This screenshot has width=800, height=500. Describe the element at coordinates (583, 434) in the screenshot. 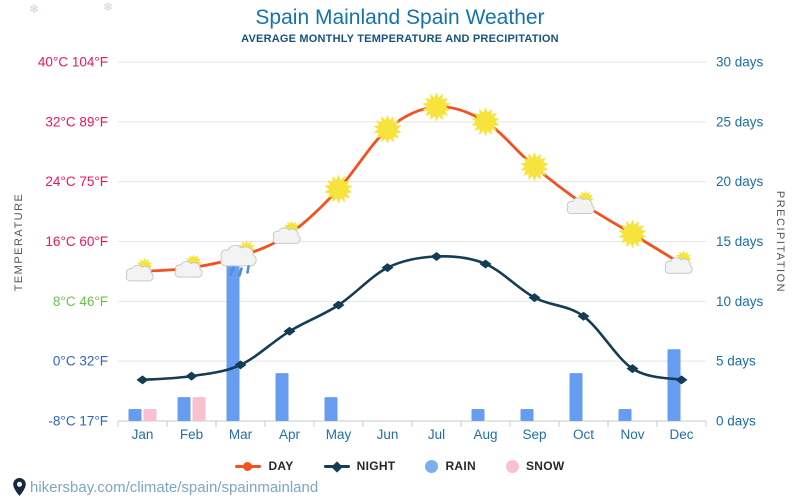

I see `month-label: Oct` at that location.